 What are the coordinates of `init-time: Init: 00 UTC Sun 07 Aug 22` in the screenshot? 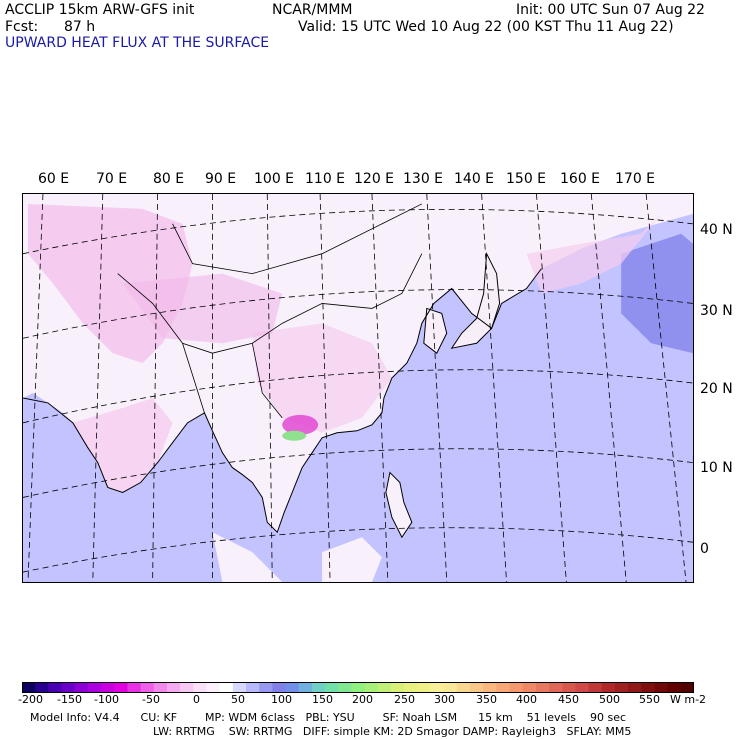 It's located at (610, 10).